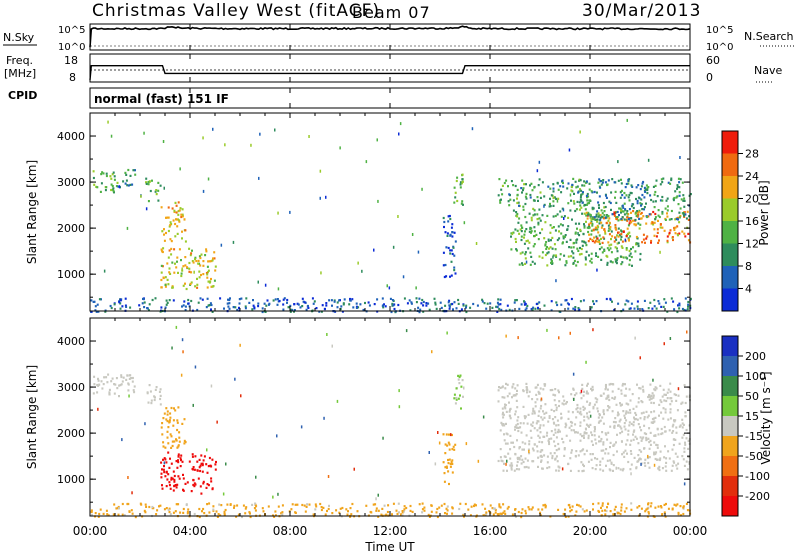 This screenshot has width=800, height=554. Describe the element at coordinates (154, 395) in the screenshot. I see `scatter-region` at that location.